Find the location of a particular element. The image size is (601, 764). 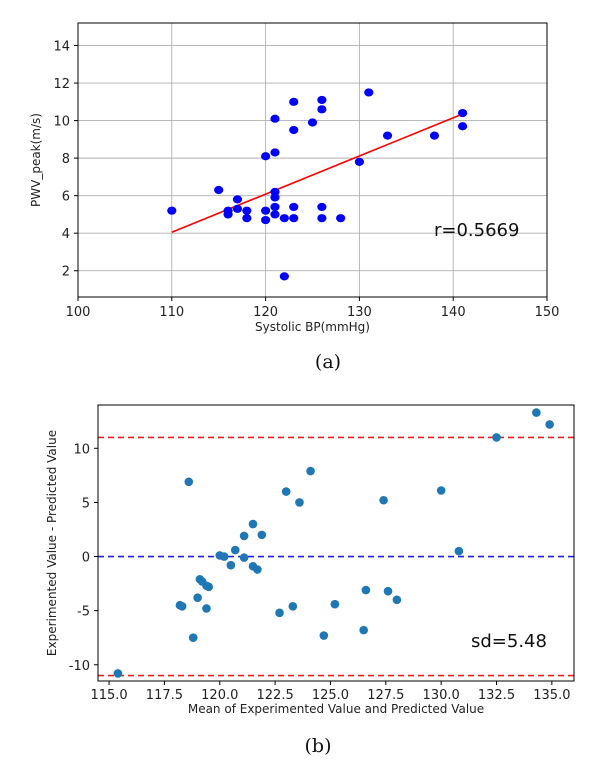

chart-a-x-ticks: 100 110 120 130 140 150 is located at coordinates (313, 308).